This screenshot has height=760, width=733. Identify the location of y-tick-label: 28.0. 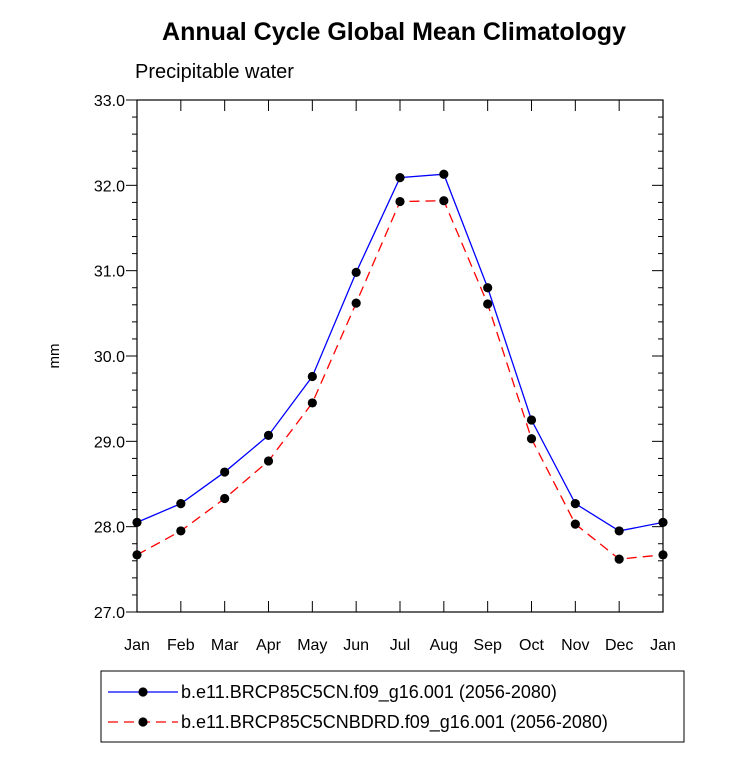
(109, 528).